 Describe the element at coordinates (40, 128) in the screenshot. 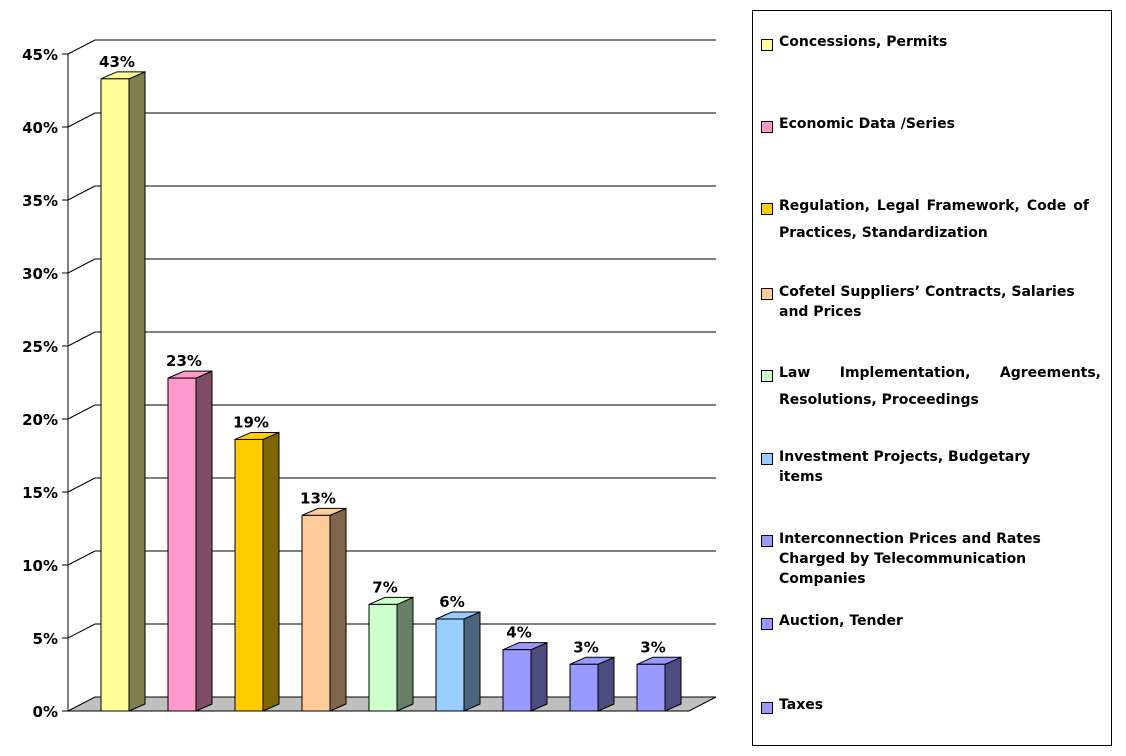

I see `y-tick-label: 40%` at that location.